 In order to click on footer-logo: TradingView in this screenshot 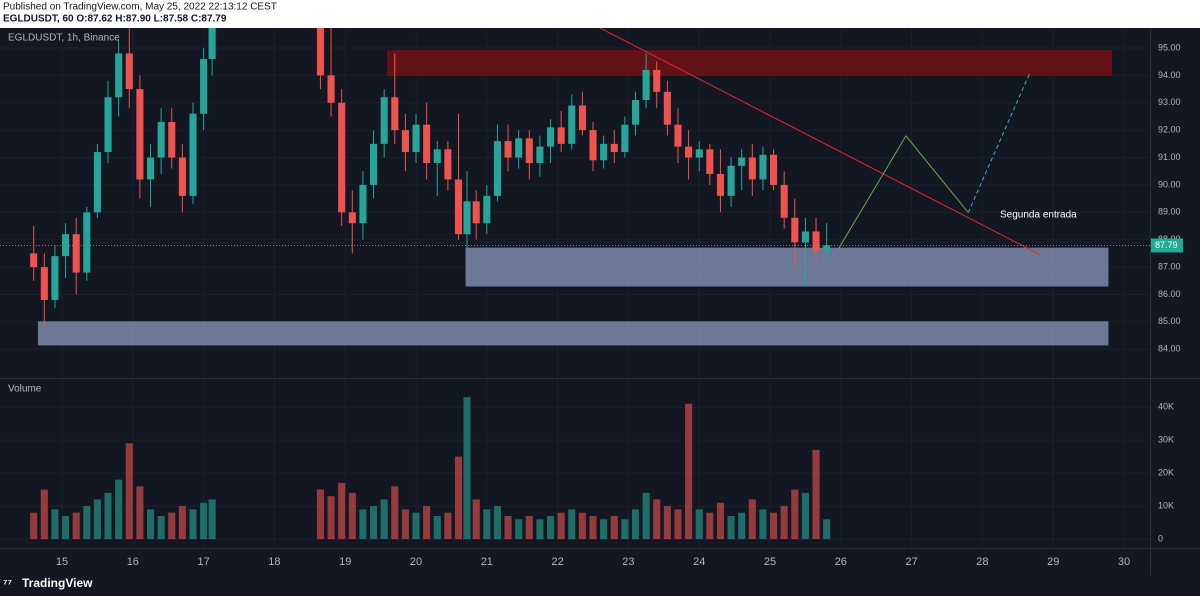, I will do `click(57, 583)`.